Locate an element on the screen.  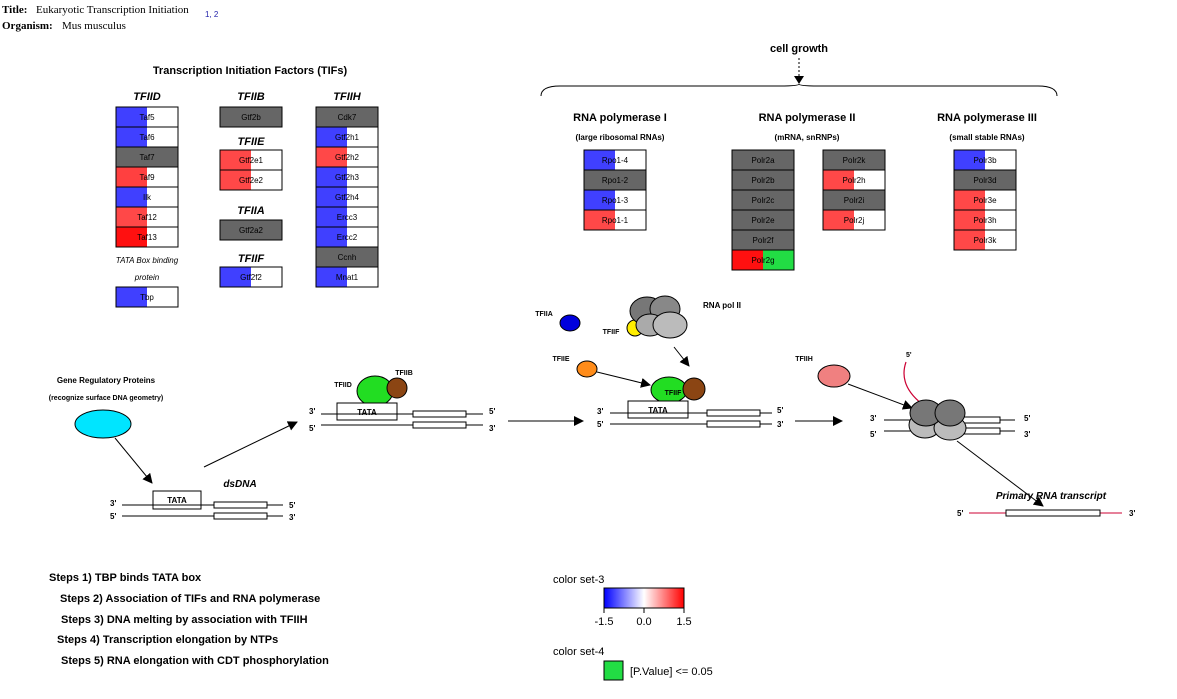
gene-box-gtf2h4: Gtf2h4 is located at coordinates (347, 197).